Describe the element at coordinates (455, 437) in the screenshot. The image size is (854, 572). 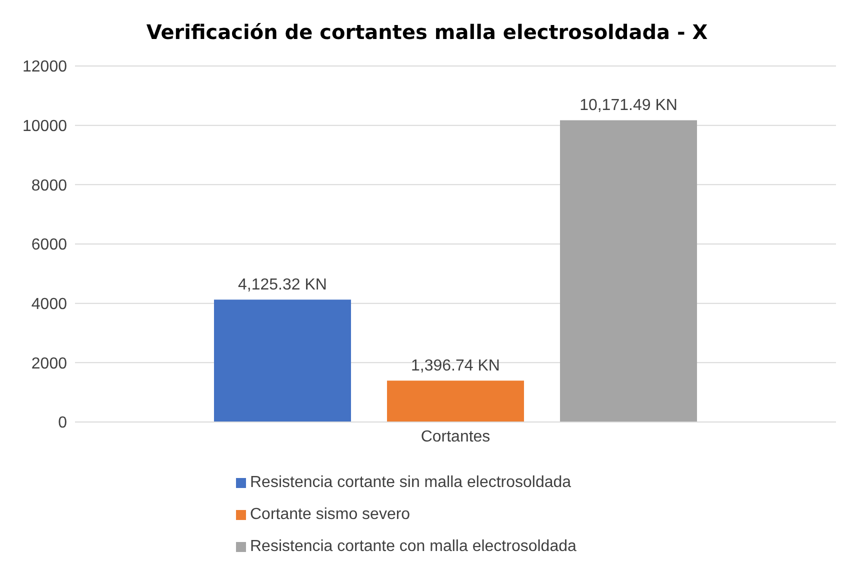
I see `x-tick-label: Cortantes` at that location.